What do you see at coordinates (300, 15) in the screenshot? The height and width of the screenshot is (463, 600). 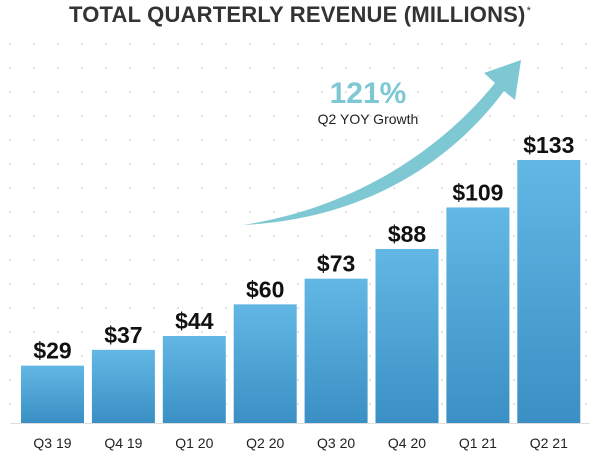 I see `chart-title: TOTAL QUARTERLY REVENUE (MILLIONS)*` at bounding box center [300, 15].